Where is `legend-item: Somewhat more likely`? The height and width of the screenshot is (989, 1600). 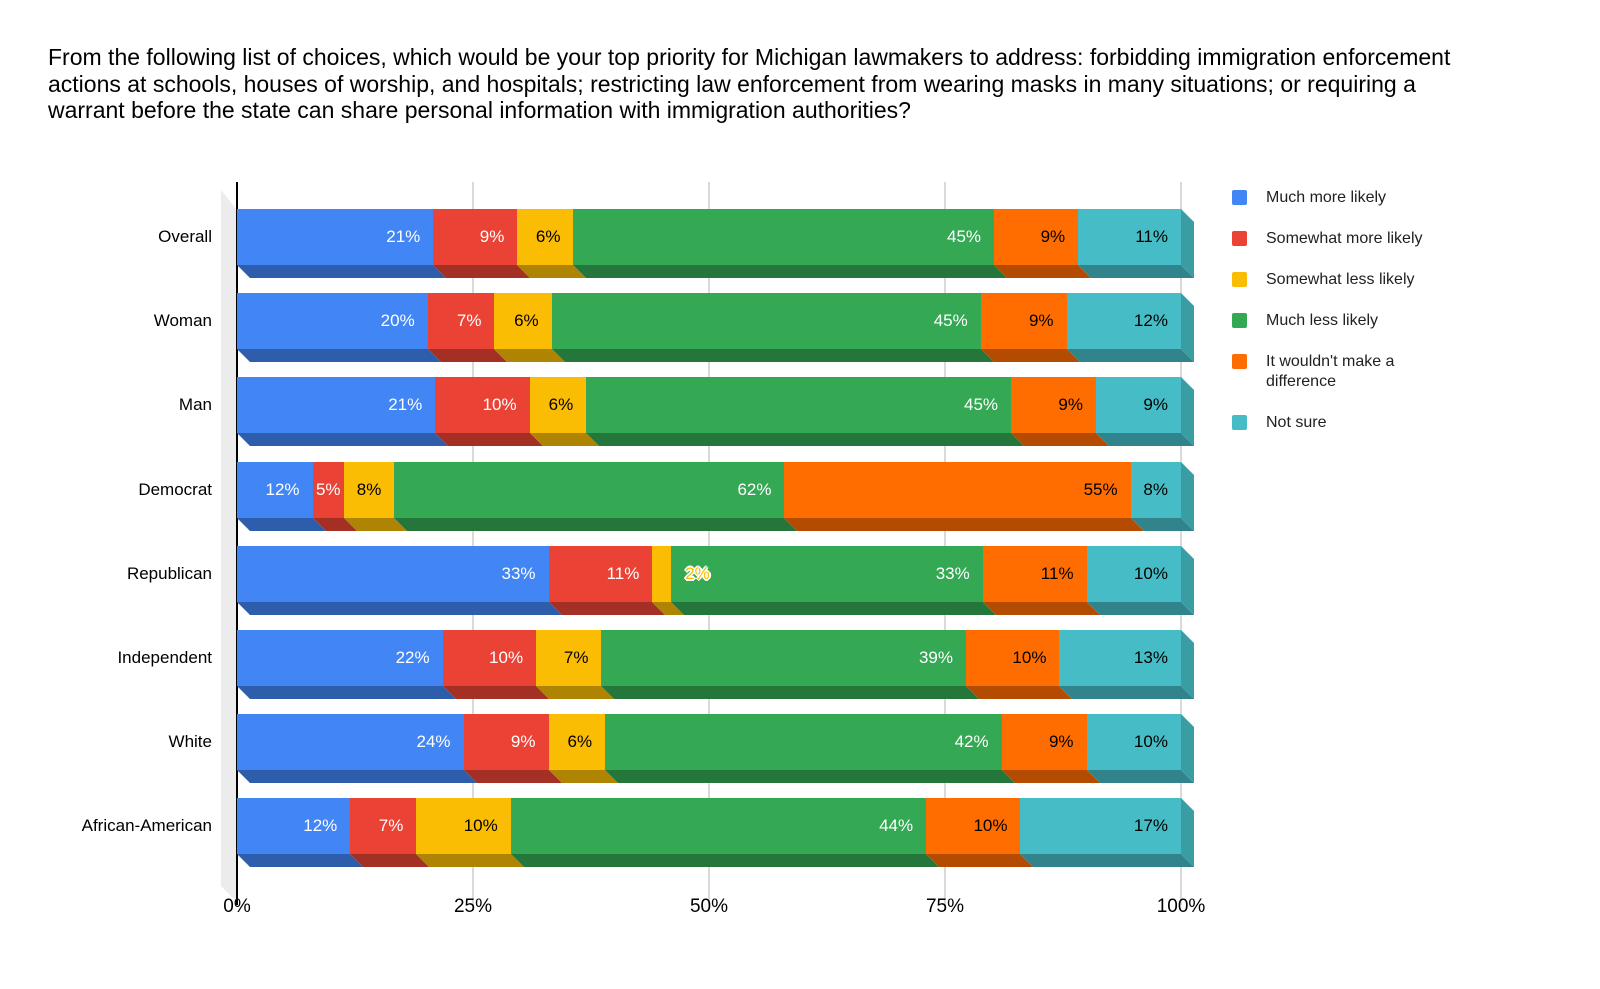 legend-item: Somewhat more likely is located at coordinates (1333, 239).